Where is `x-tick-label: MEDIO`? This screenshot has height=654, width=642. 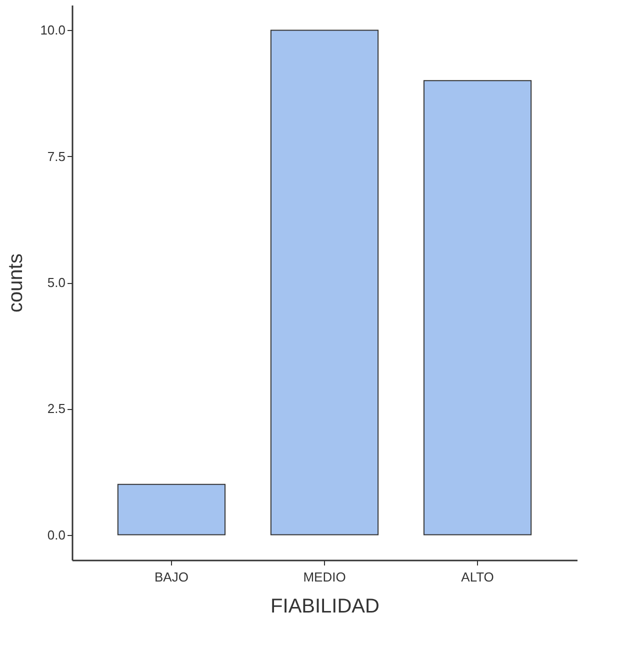
x-tick-label: MEDIO is located at coordinates (324, 577).